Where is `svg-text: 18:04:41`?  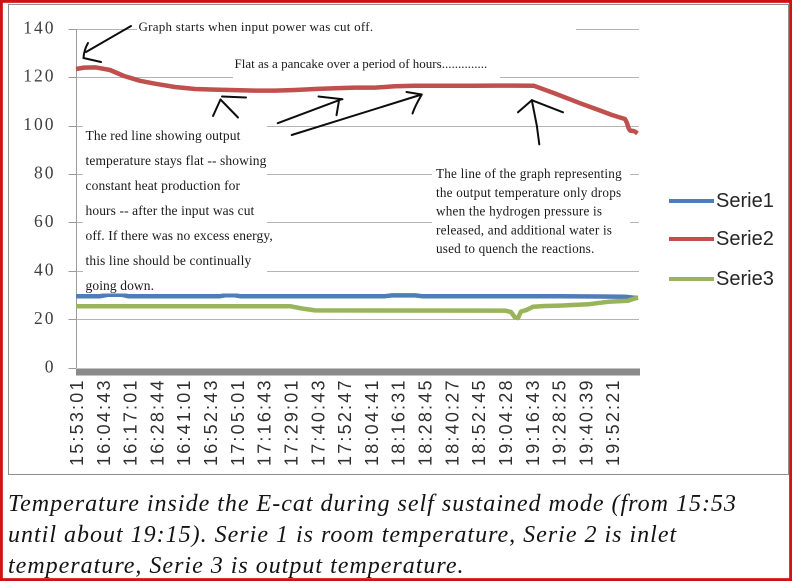 svg-text: 18:04:41 is located at coordinates (372, 422).